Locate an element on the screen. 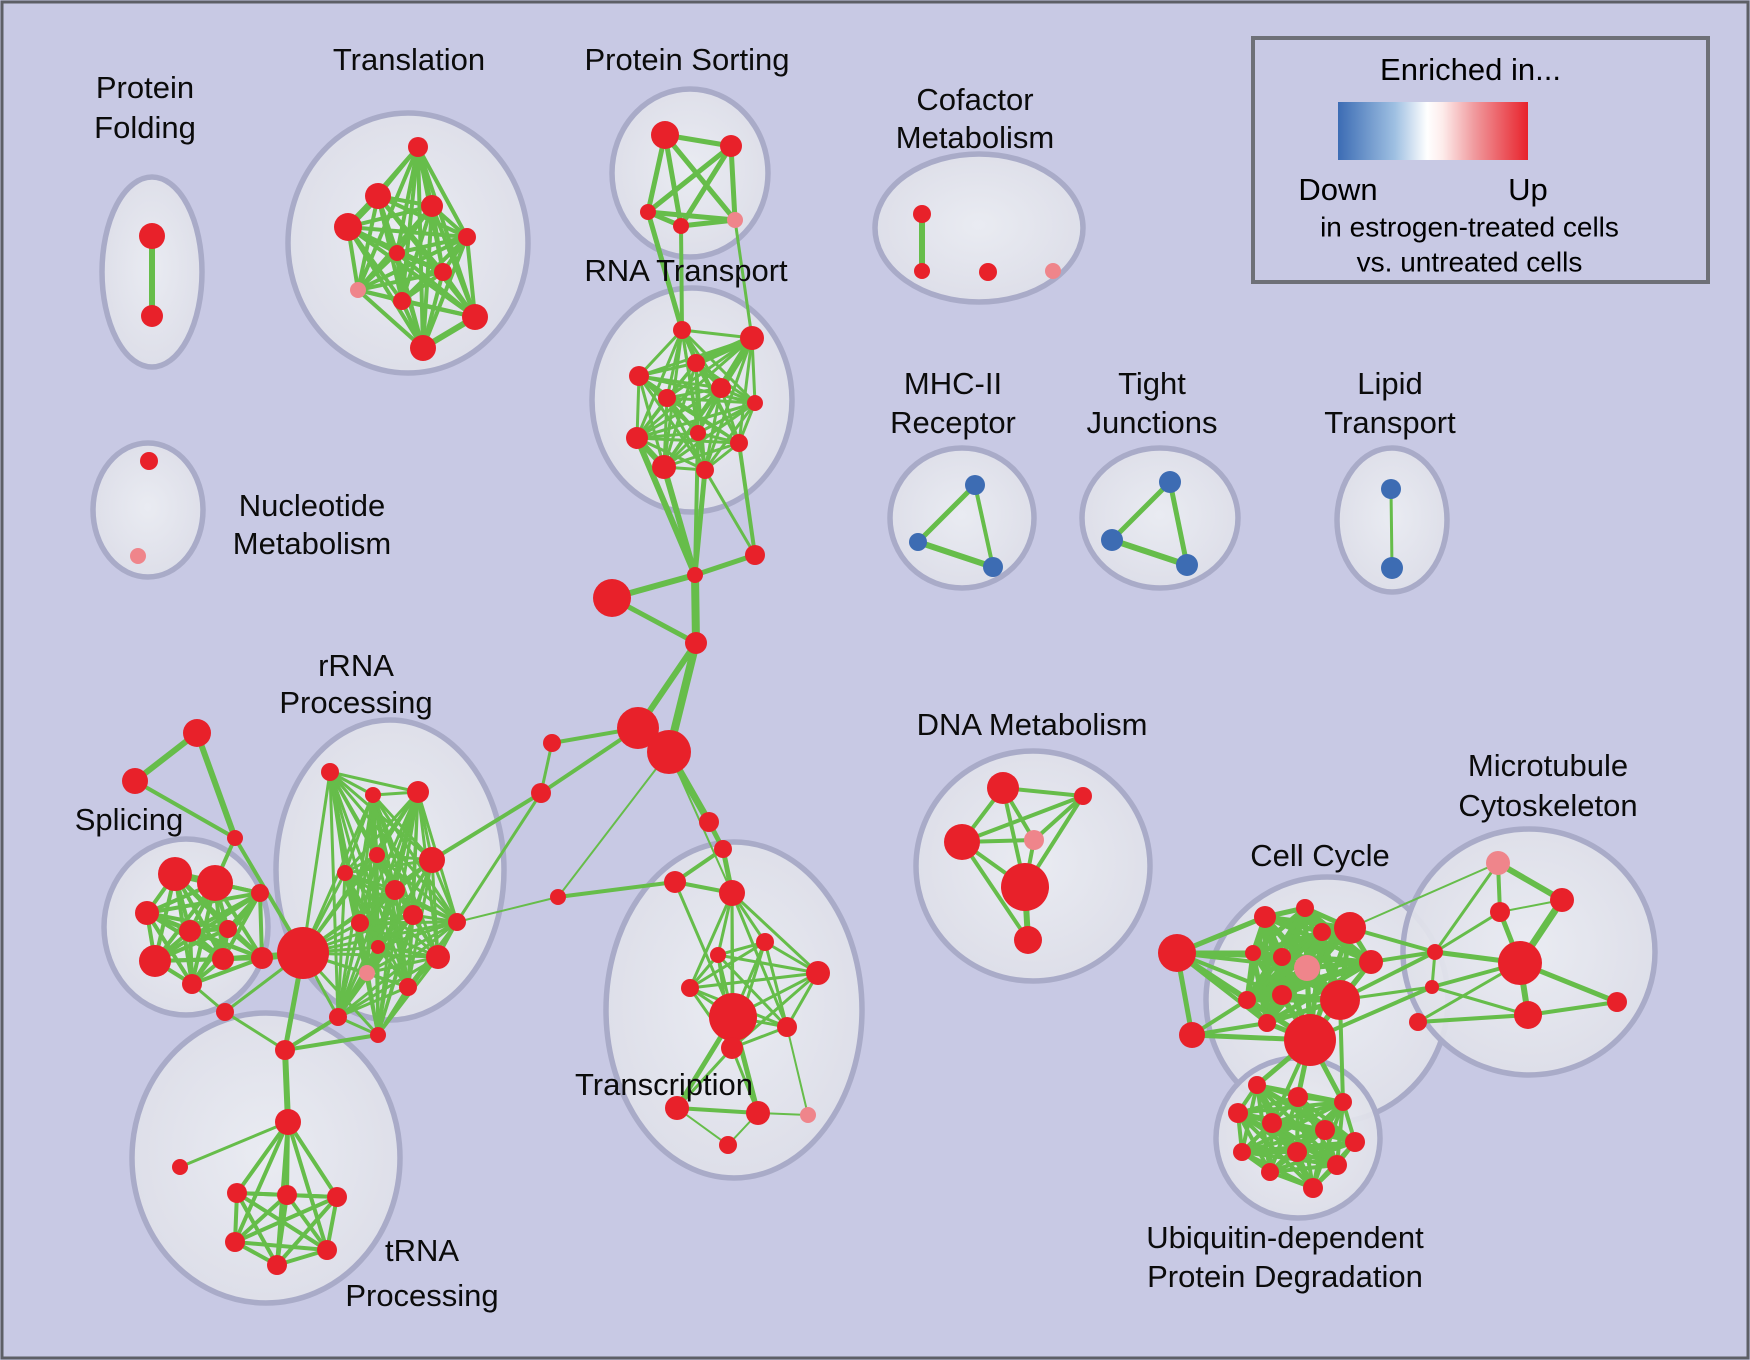 The height and width of the screenshot is (1360, 1750). node-x3 is located at coordinates (235, 838).